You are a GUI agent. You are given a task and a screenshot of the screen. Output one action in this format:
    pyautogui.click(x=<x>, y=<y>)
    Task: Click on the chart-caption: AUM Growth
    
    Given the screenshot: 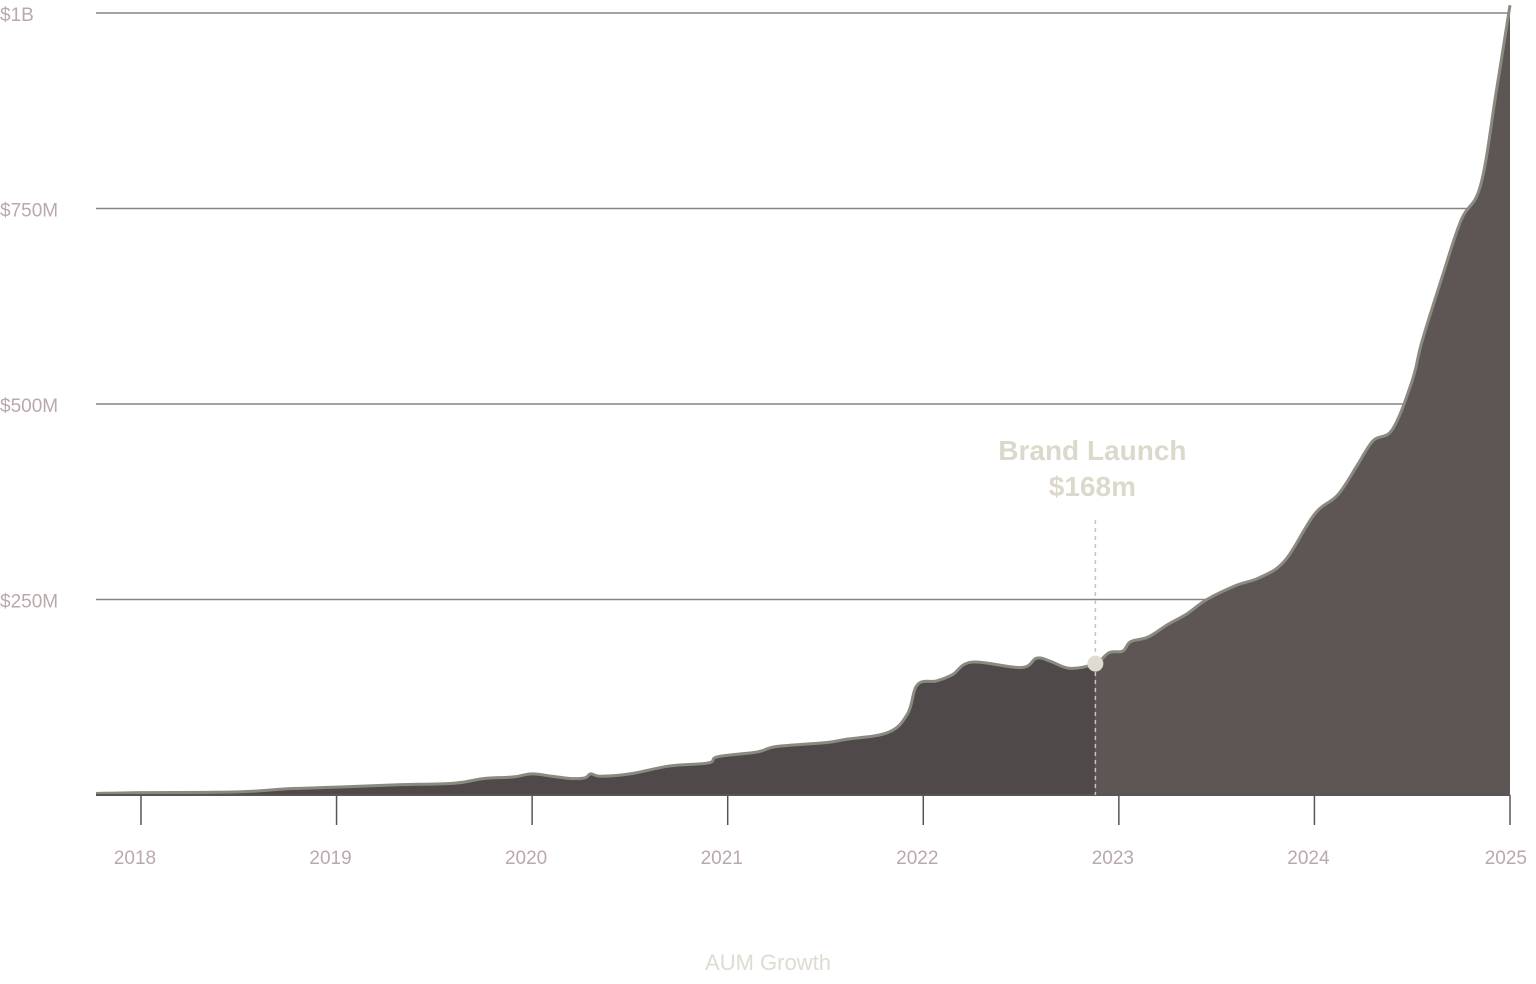 What is the action you would take?
    pyautogui.click(x=768, y=962)
    